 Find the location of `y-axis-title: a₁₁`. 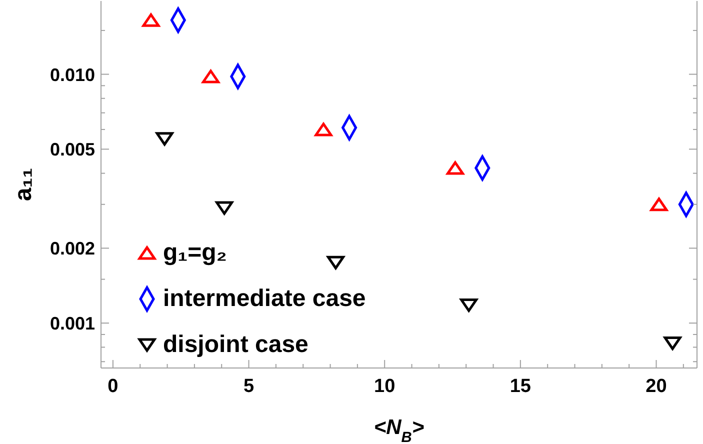

y-axis-title: a₁₁ is located at coordinates (23, 185).